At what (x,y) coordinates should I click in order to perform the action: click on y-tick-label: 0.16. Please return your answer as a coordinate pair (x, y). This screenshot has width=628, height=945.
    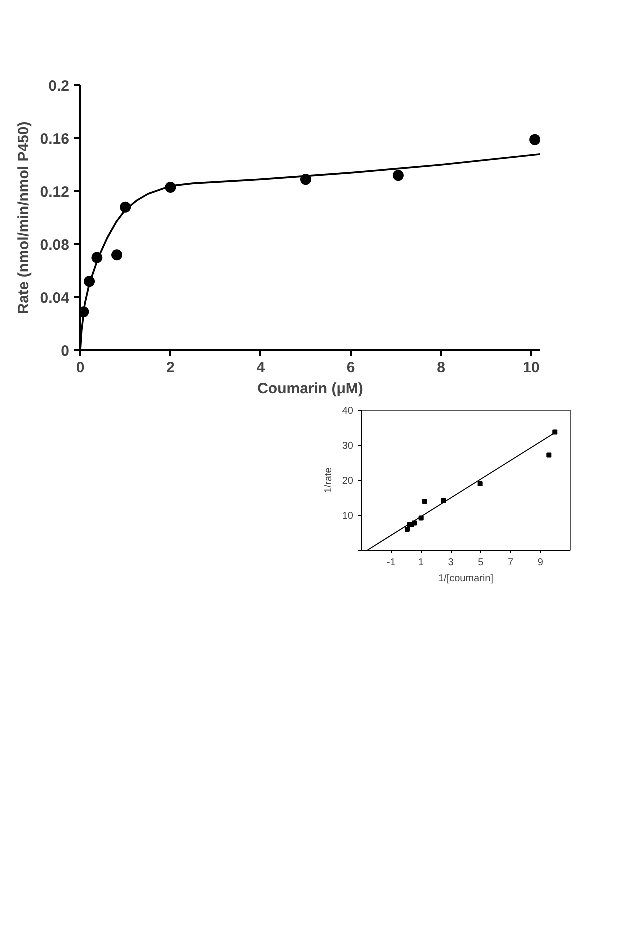
    Looking at the image, I should click on (55, 139).